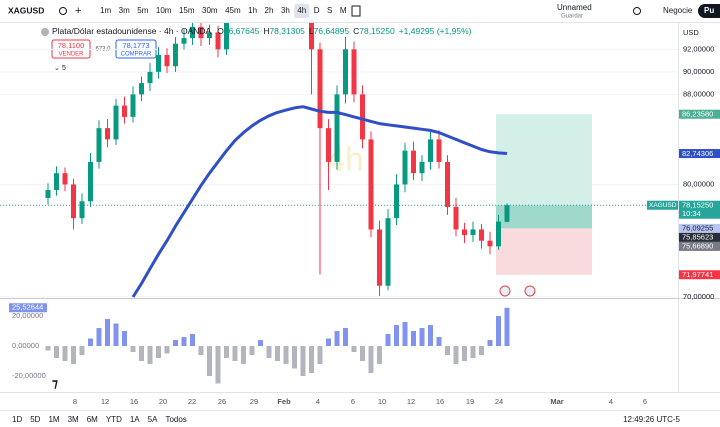 Image resolution: width=720 pixels, height=427 pixels. I want to click on x-tick-label: 6, so click(645, 401).